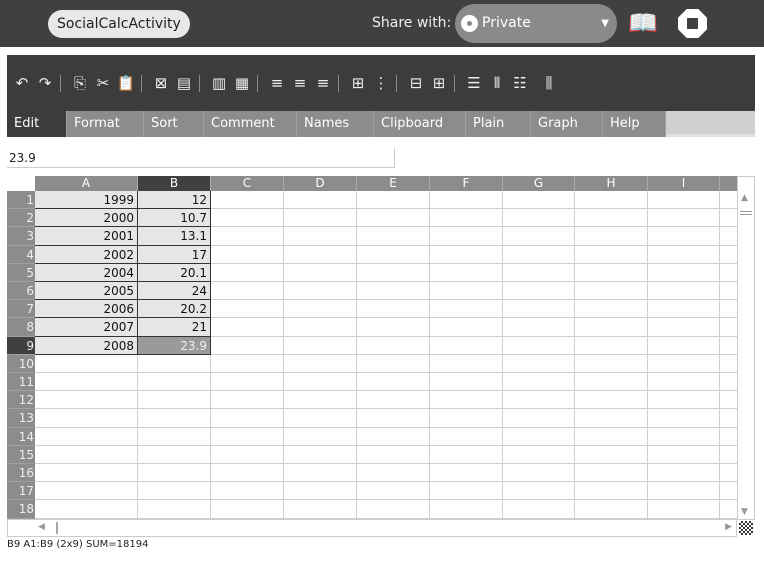  I want to click on column-header, so click(729, 183).